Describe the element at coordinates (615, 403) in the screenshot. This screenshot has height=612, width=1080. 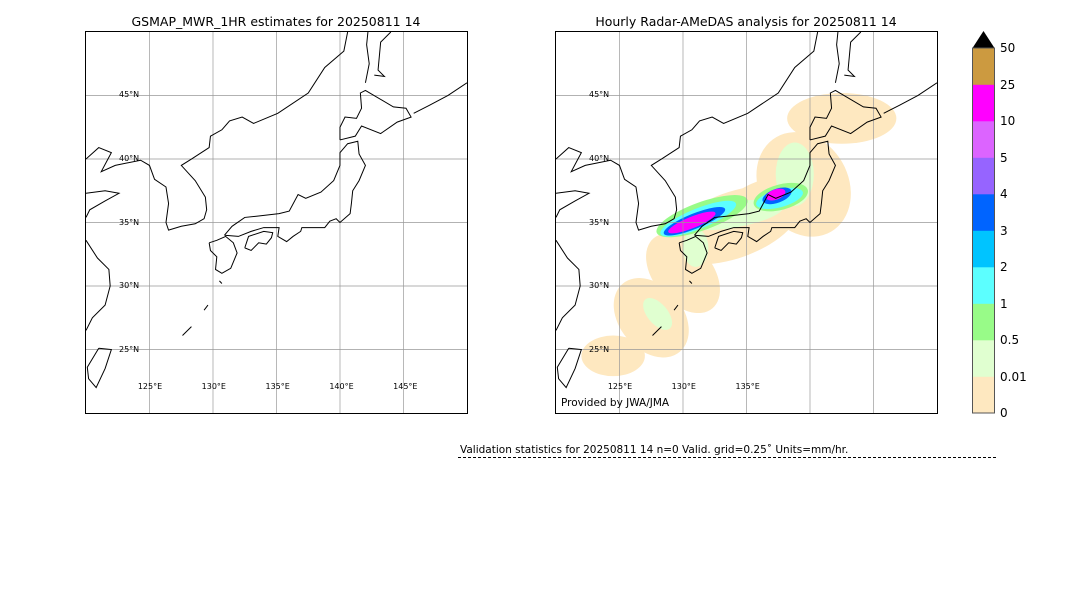
I see `credit-text: Provided by JWA/JMA` at that location.